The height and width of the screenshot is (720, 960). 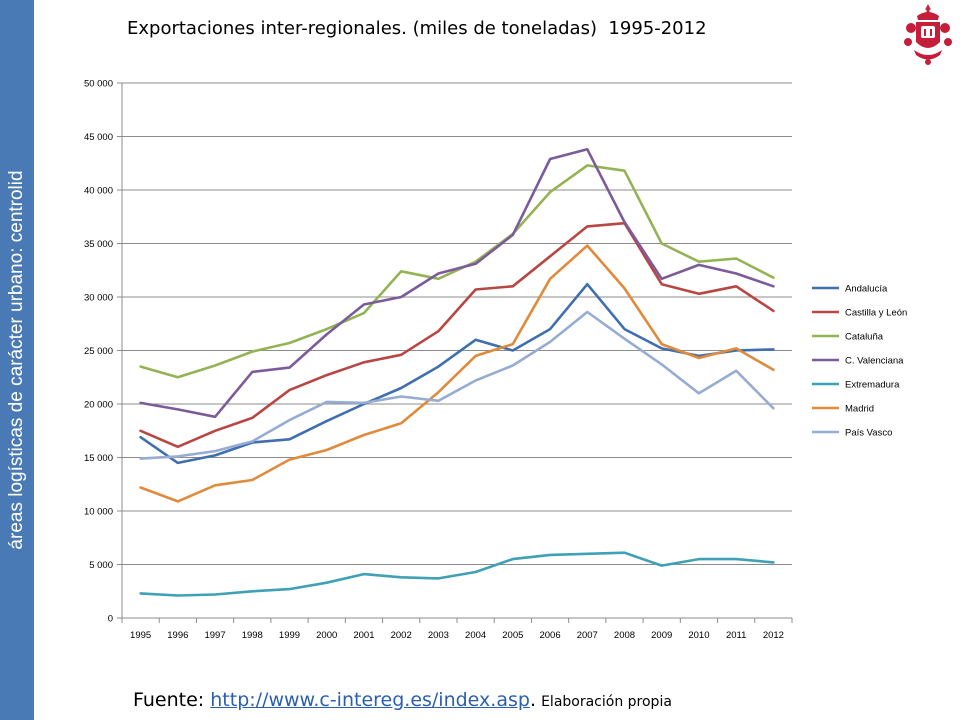 What do you see at coordinates (549, 635) in the screenshot?
I see `x-tick-label: 2006` at bounding box center [549, 635].